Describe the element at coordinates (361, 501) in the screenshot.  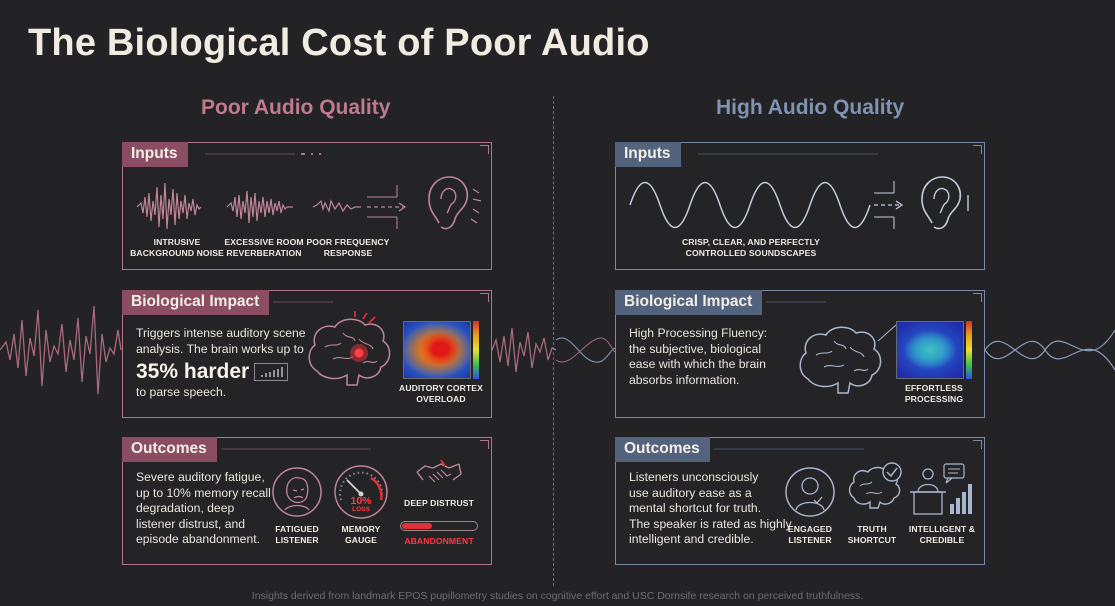
I see `gauge-value: 10%` at that location.